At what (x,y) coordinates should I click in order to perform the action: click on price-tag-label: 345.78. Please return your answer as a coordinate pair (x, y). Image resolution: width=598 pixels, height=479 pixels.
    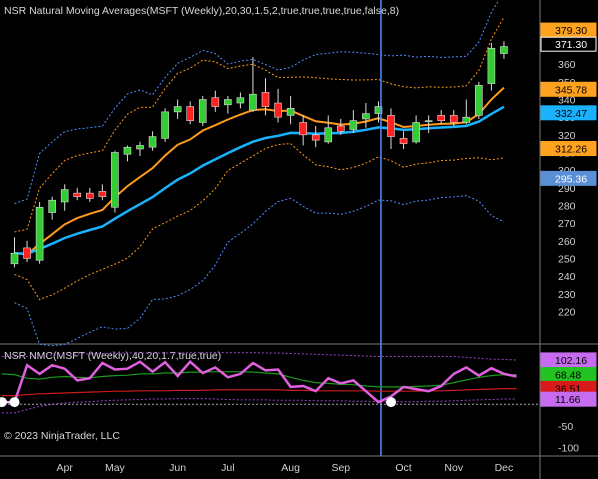
    Looking at the image, I should click on (571, 90).